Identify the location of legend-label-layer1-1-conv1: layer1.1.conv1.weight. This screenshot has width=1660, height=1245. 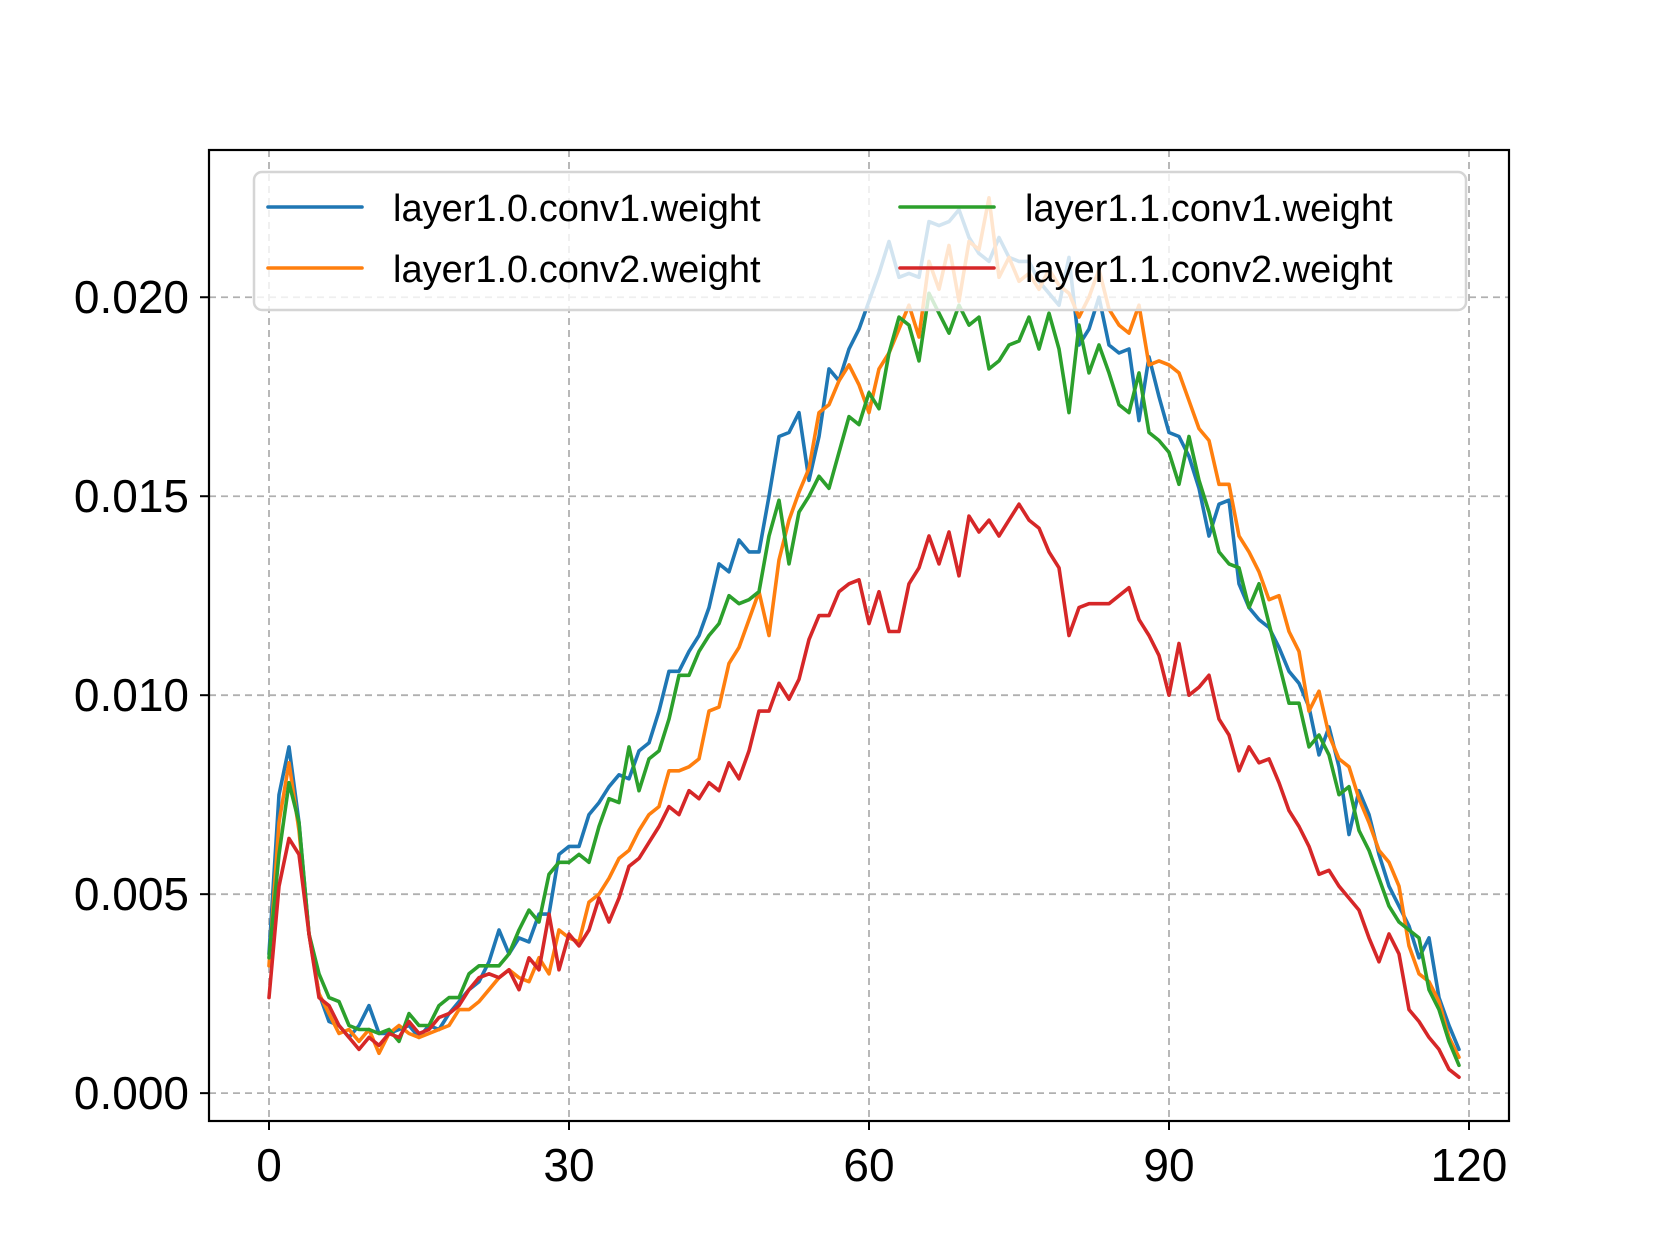
(1209, 209).